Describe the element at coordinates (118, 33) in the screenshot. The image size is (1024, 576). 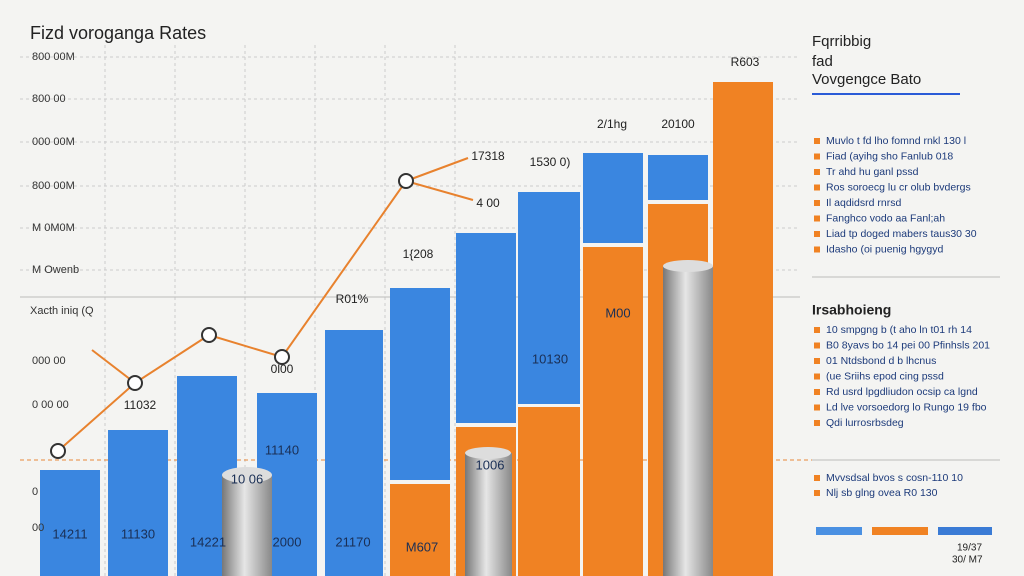
I see `title: Fizd voroganga Rates` at that location.